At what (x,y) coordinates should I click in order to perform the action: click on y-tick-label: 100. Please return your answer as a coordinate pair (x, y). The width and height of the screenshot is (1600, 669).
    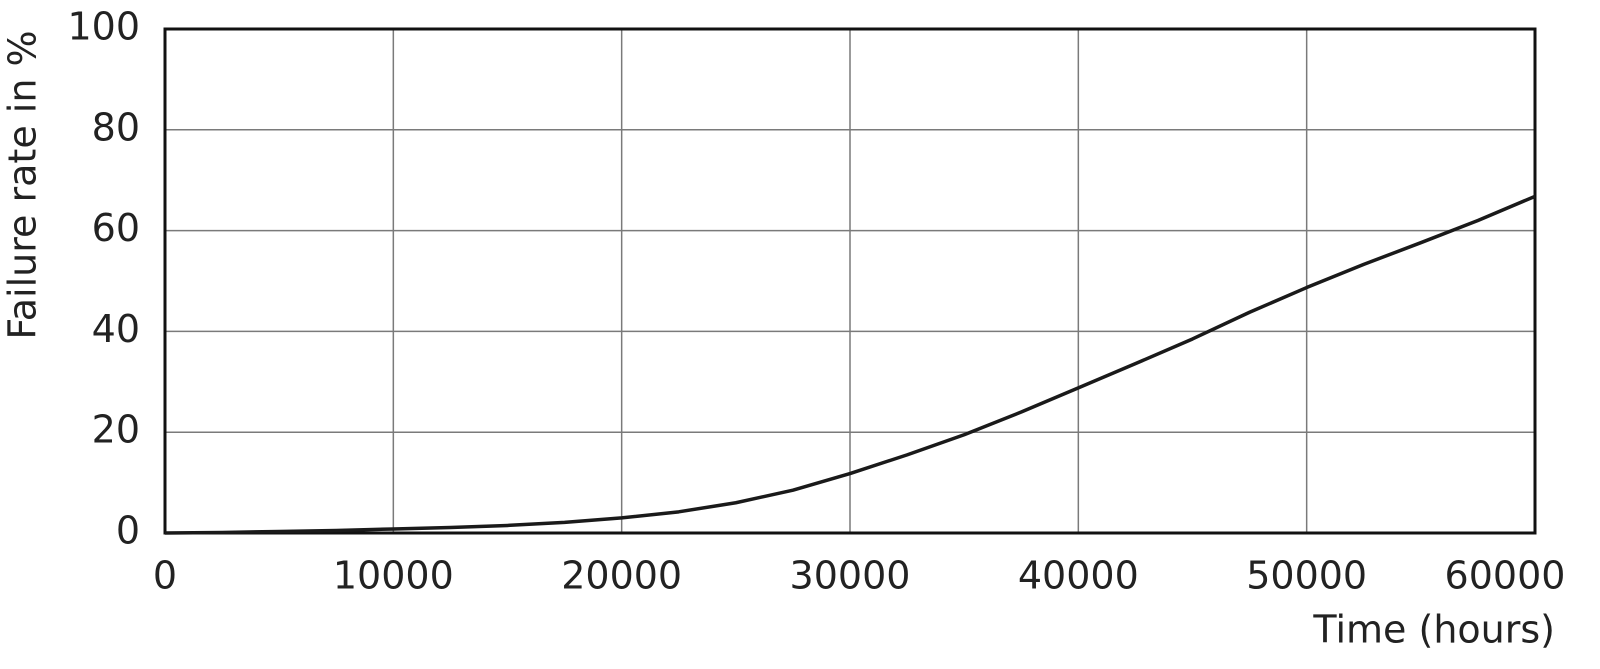
    Looking at the image, I should click on (103, 27).